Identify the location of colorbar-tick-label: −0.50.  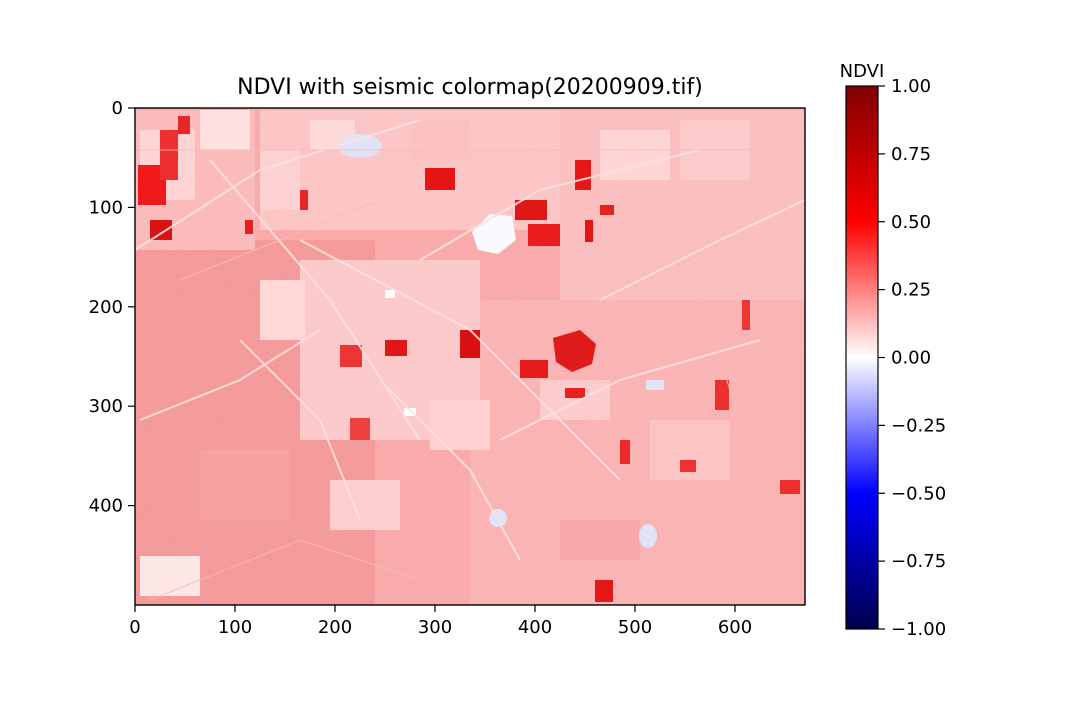
(918, 493).